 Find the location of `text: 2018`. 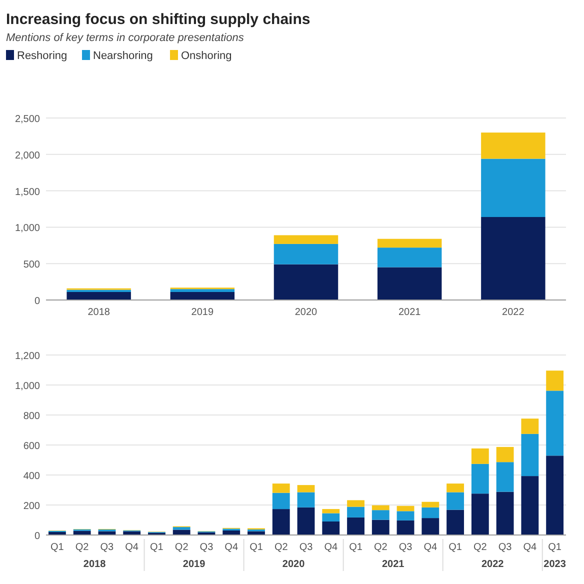

text: 2018 is located at coordinates (94, 564).